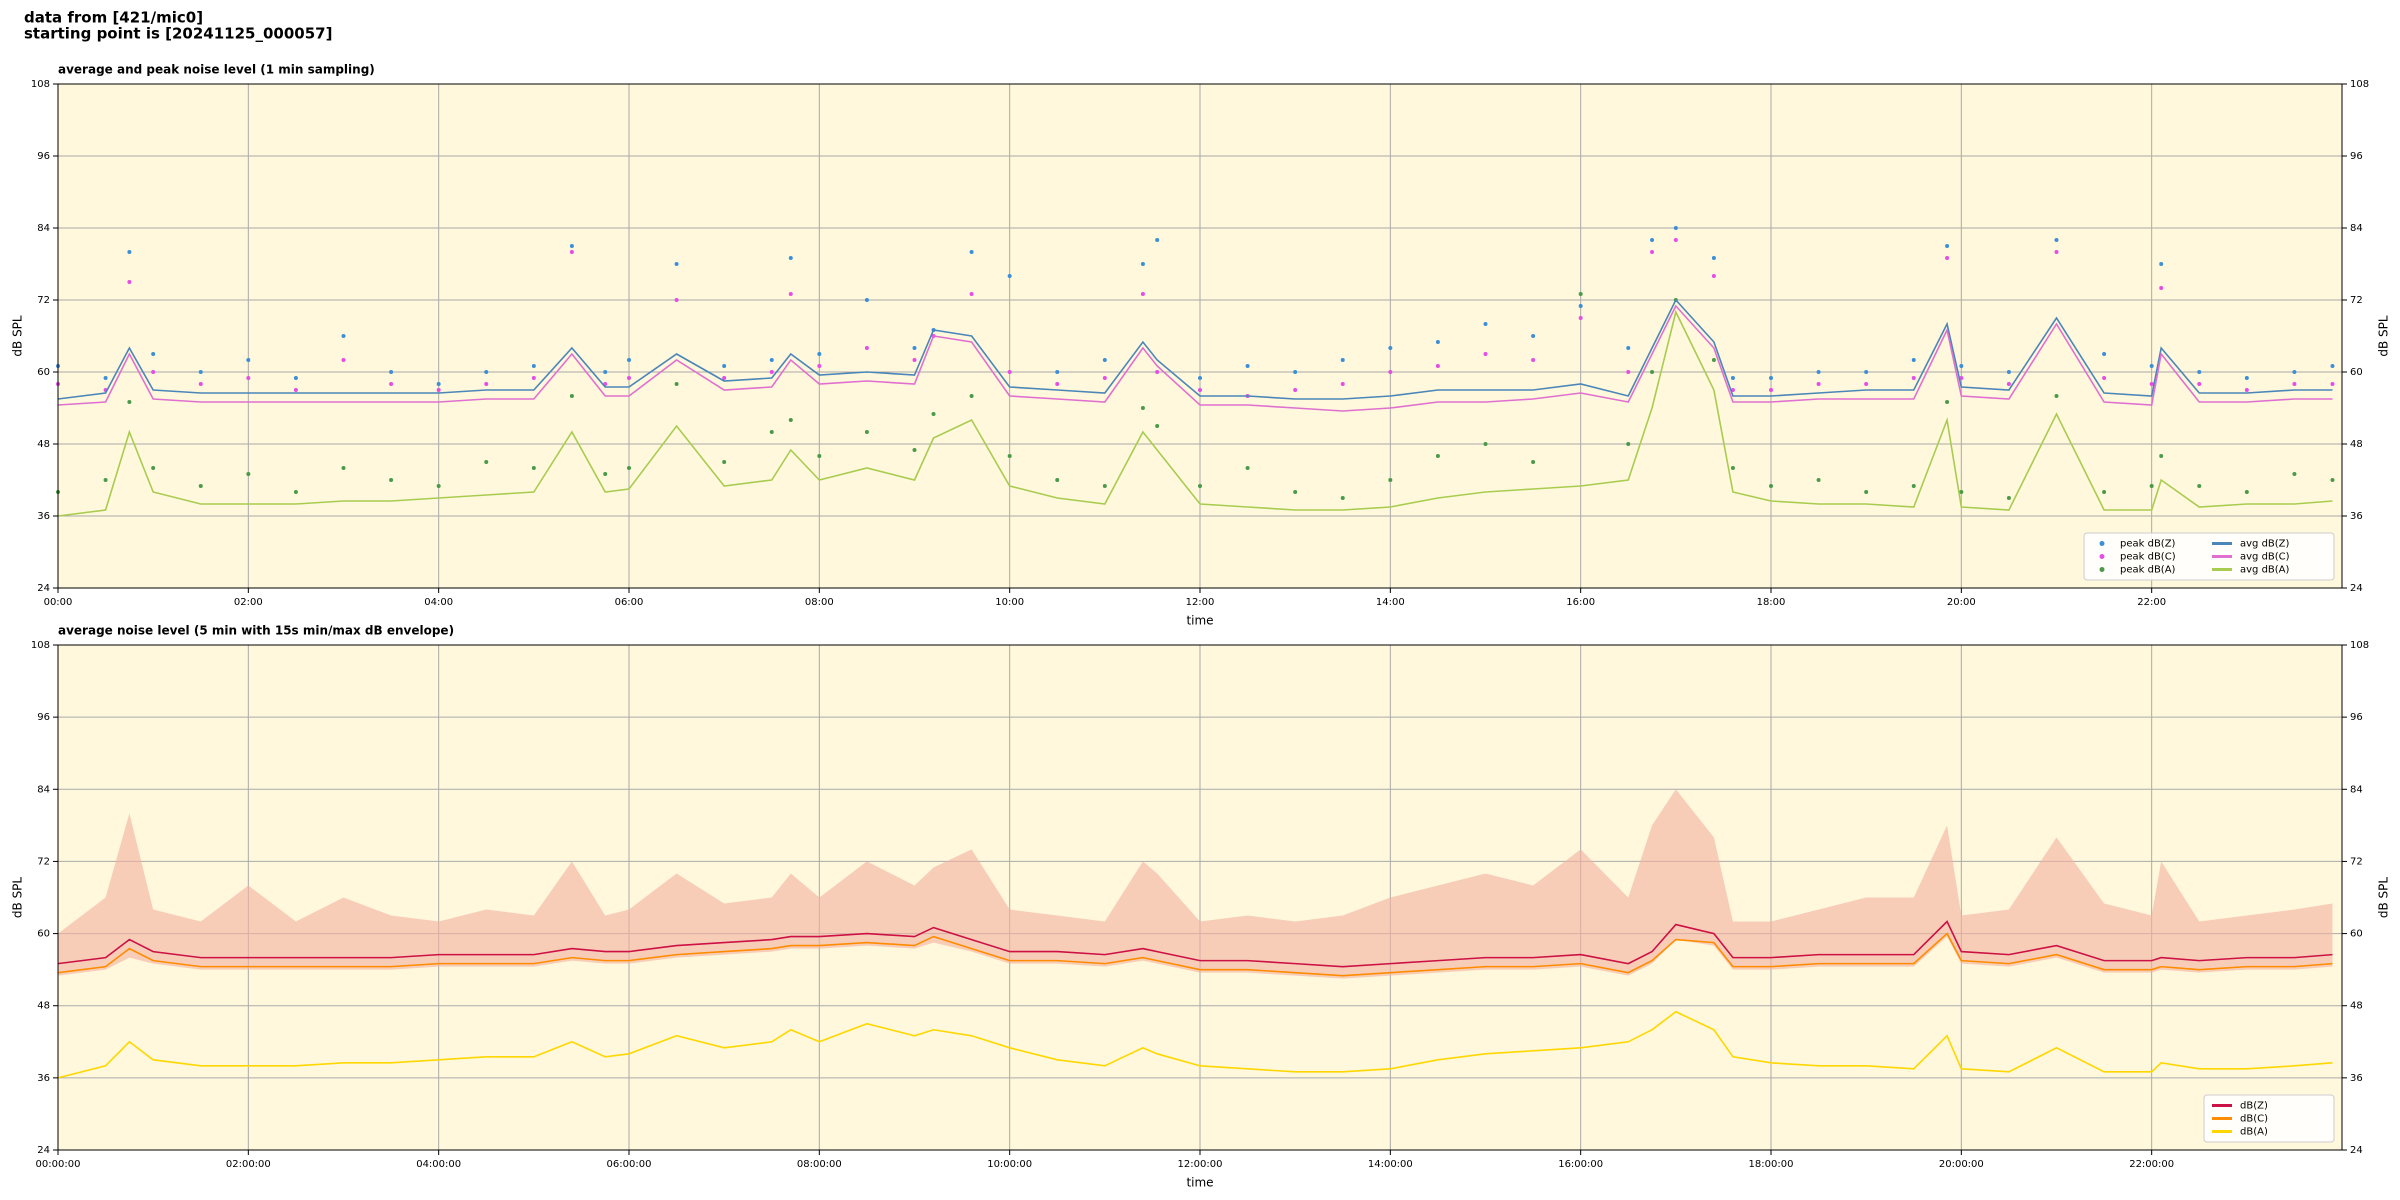 The height and width of the screenshot is (1200, 2400). I want to click on x-tick-label: 08:00, so click(819, 602).